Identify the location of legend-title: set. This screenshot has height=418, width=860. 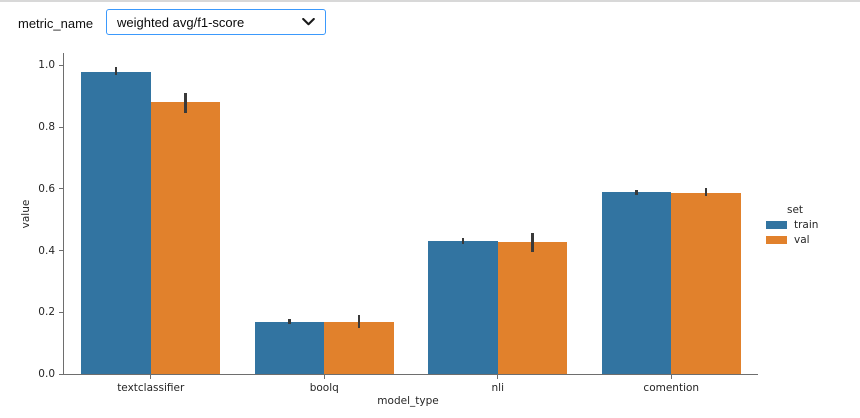
(795, 210).